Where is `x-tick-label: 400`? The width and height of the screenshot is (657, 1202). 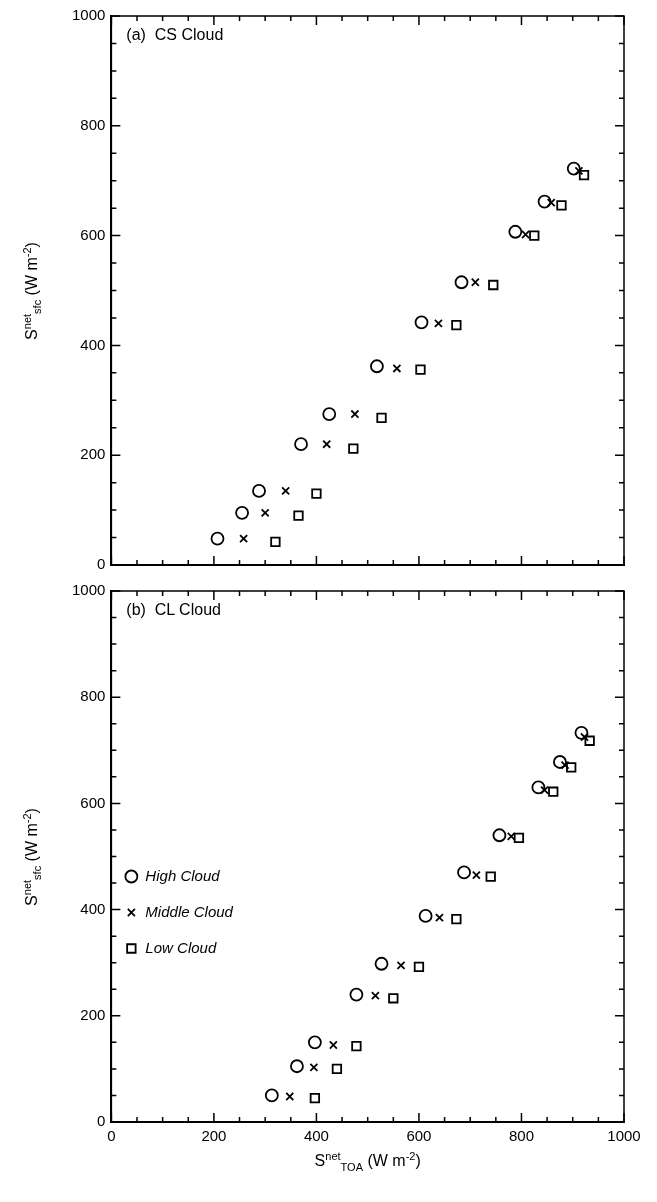 x-tick-label: 400 is located at coordinates (316, 1136).